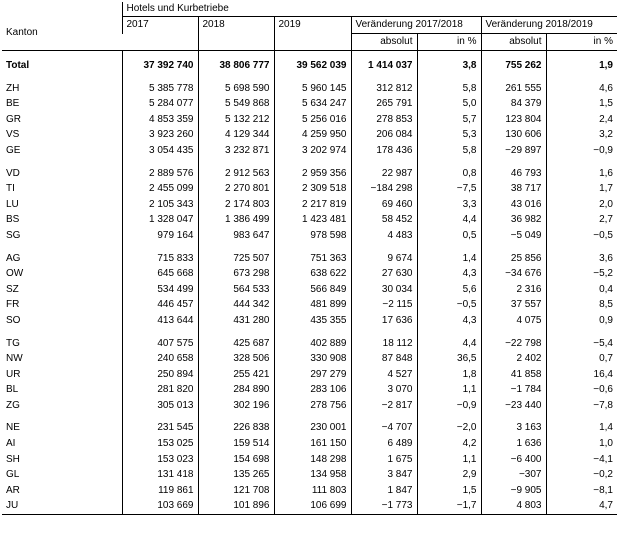 The image size is (620, 556). I want to click on cell-abs1: 58 452, so click(383, 220).